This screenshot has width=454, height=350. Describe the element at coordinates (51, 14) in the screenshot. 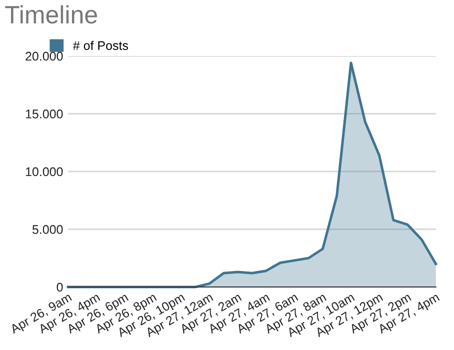

I see `chart-title: Timeline` at that location.